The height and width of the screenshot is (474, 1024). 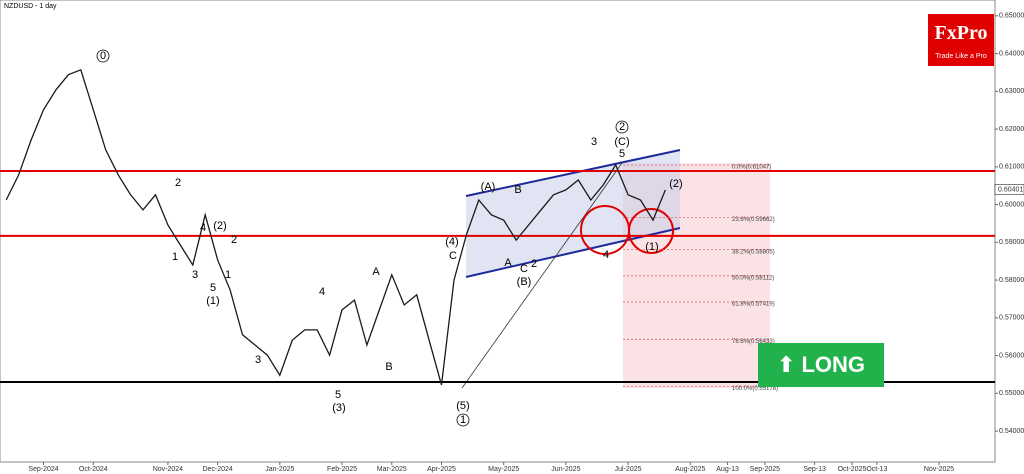 I want to click on last-price: 0.60401, so click(x=1010, y=189).